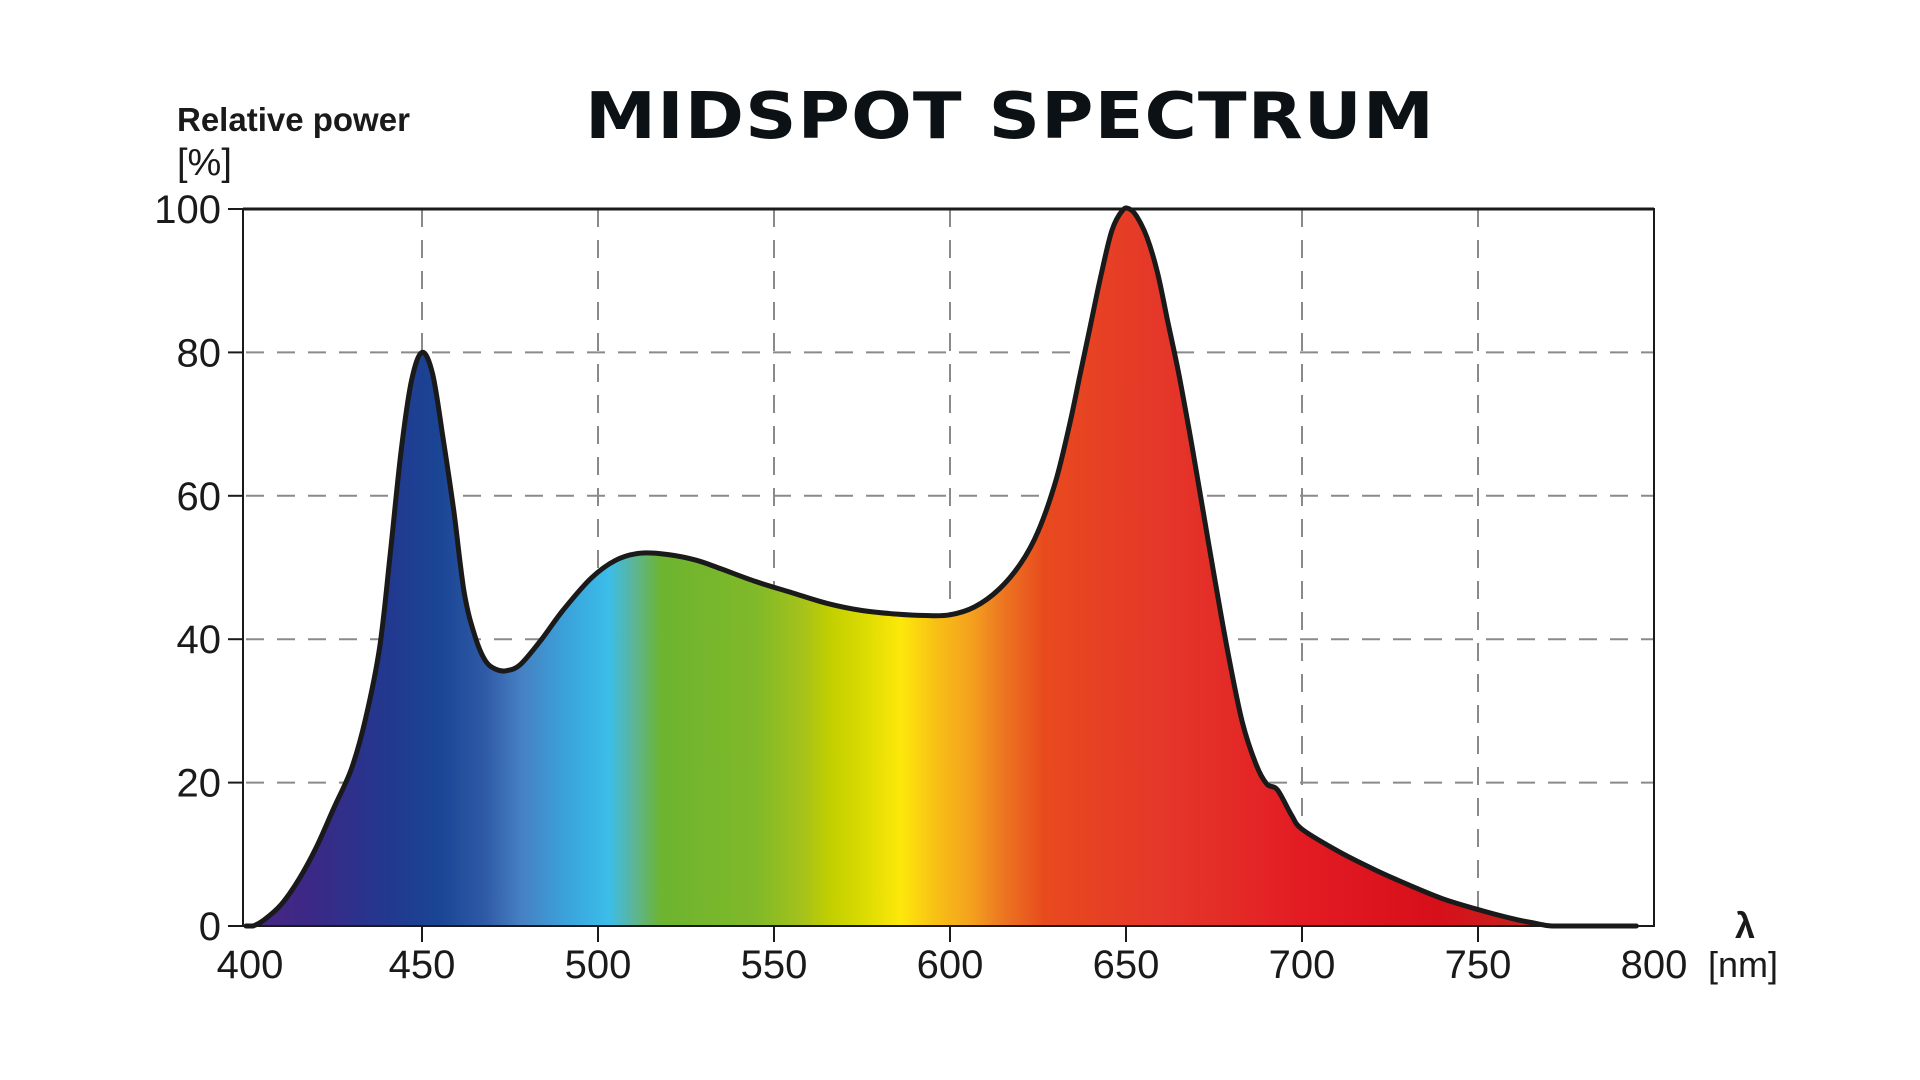  I want to click on y-axis-ticks: 0 20 40 60 80 100, so click(198, 568).